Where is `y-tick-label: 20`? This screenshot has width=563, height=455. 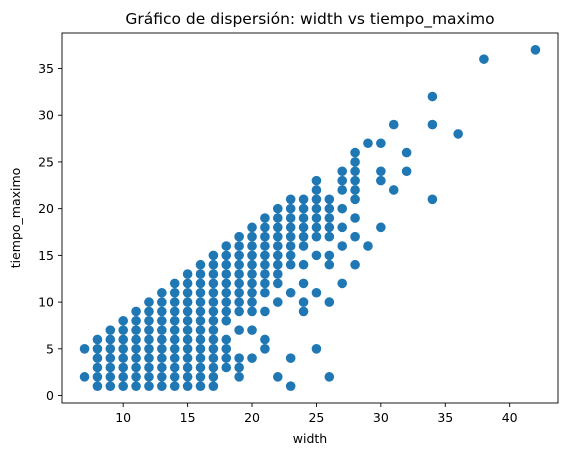 y-tick-label: 20 is located at coordinates (46, 208).